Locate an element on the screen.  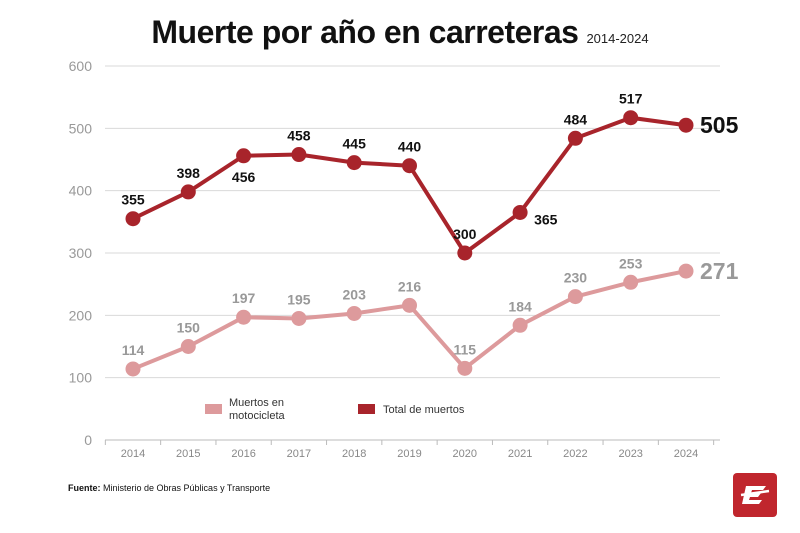
x-tick-label: 2024 is located at coordinates (686, 454).